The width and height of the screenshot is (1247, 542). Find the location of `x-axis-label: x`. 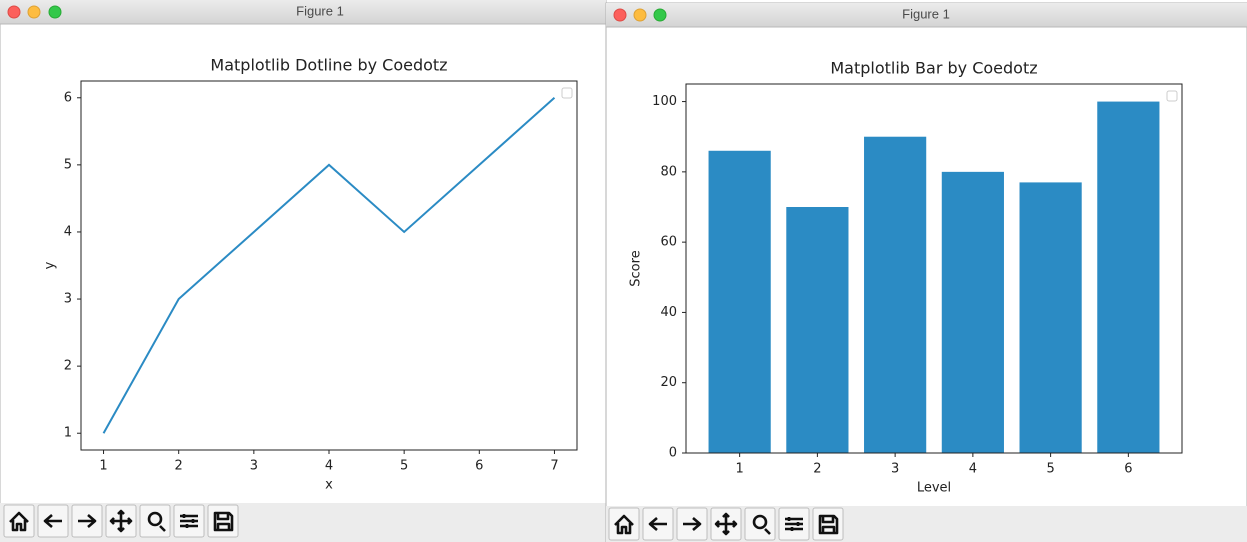

x-axis-label: x is located at coordinates (329, 485).